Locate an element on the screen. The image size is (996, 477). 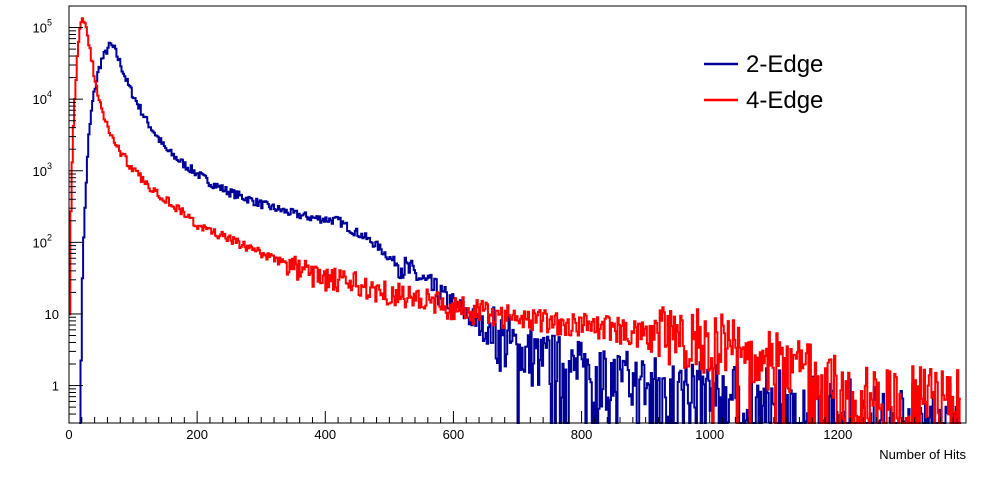
x-tick-label: 0 is located at coordinates (68, 434).